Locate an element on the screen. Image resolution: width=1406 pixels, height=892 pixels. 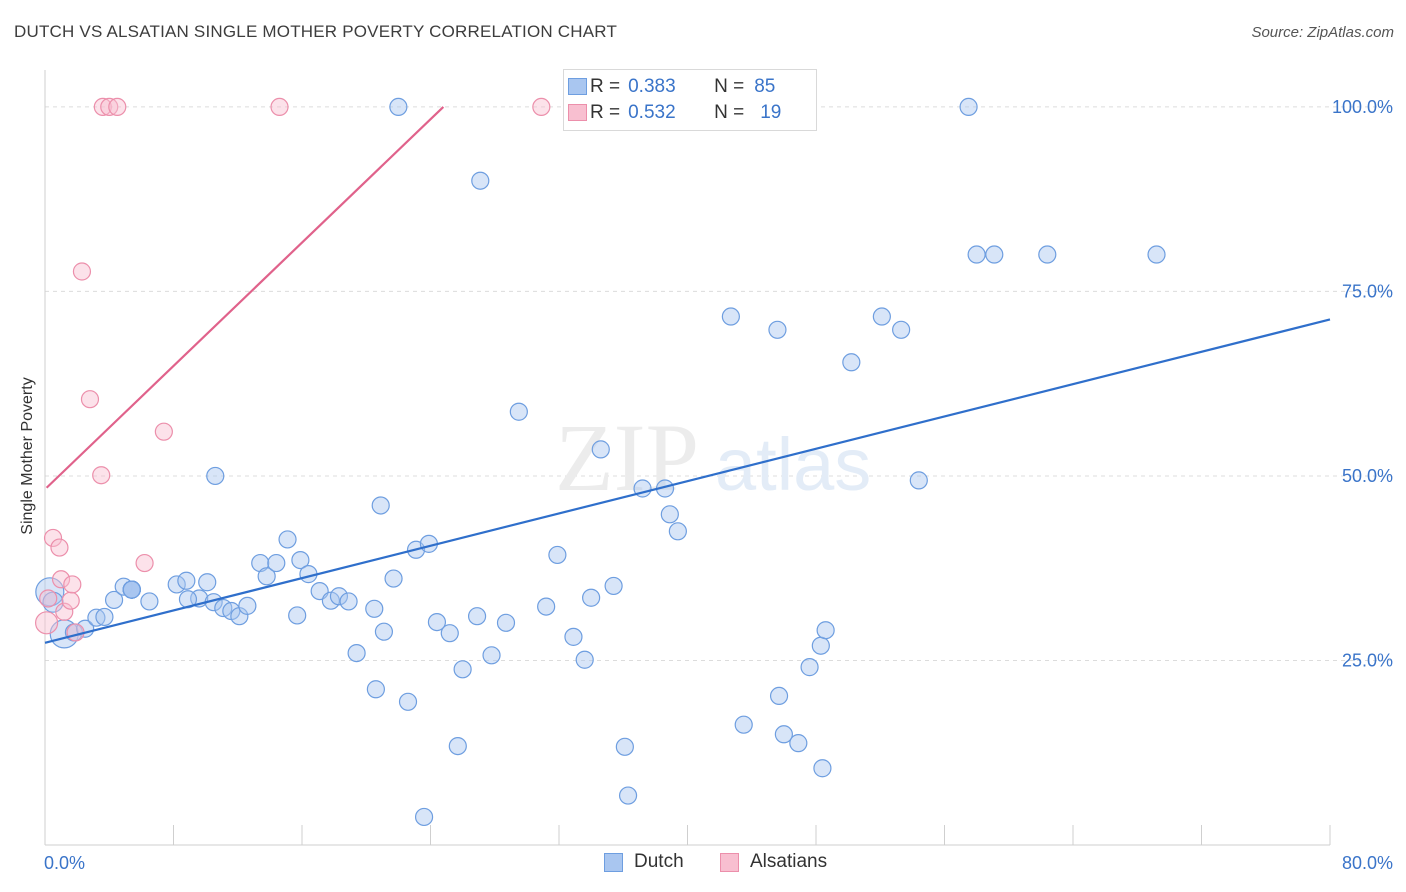
watermark-atlas: atlas is located at coordinates (793, 464).